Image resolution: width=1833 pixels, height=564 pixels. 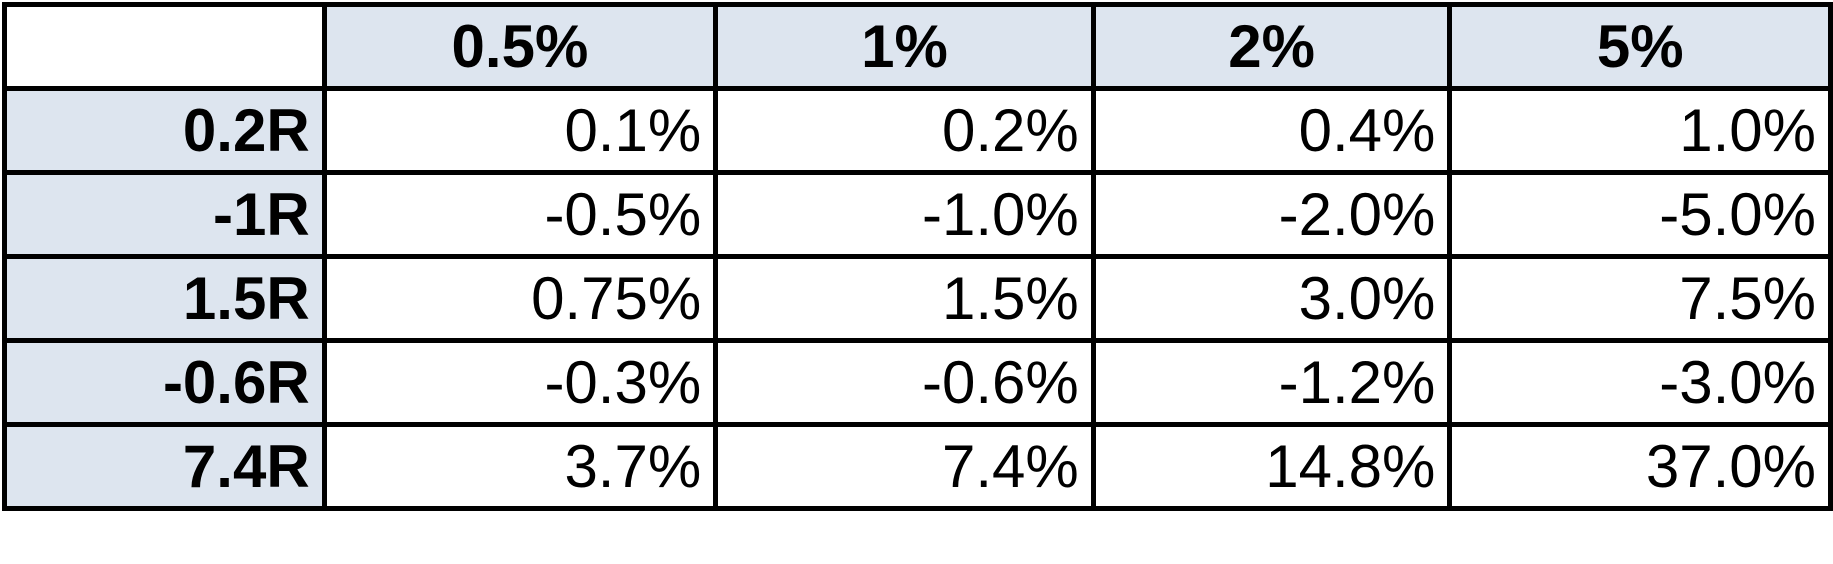 I want to click on table-cell: 1.0%, so click(x=1640, y=130).